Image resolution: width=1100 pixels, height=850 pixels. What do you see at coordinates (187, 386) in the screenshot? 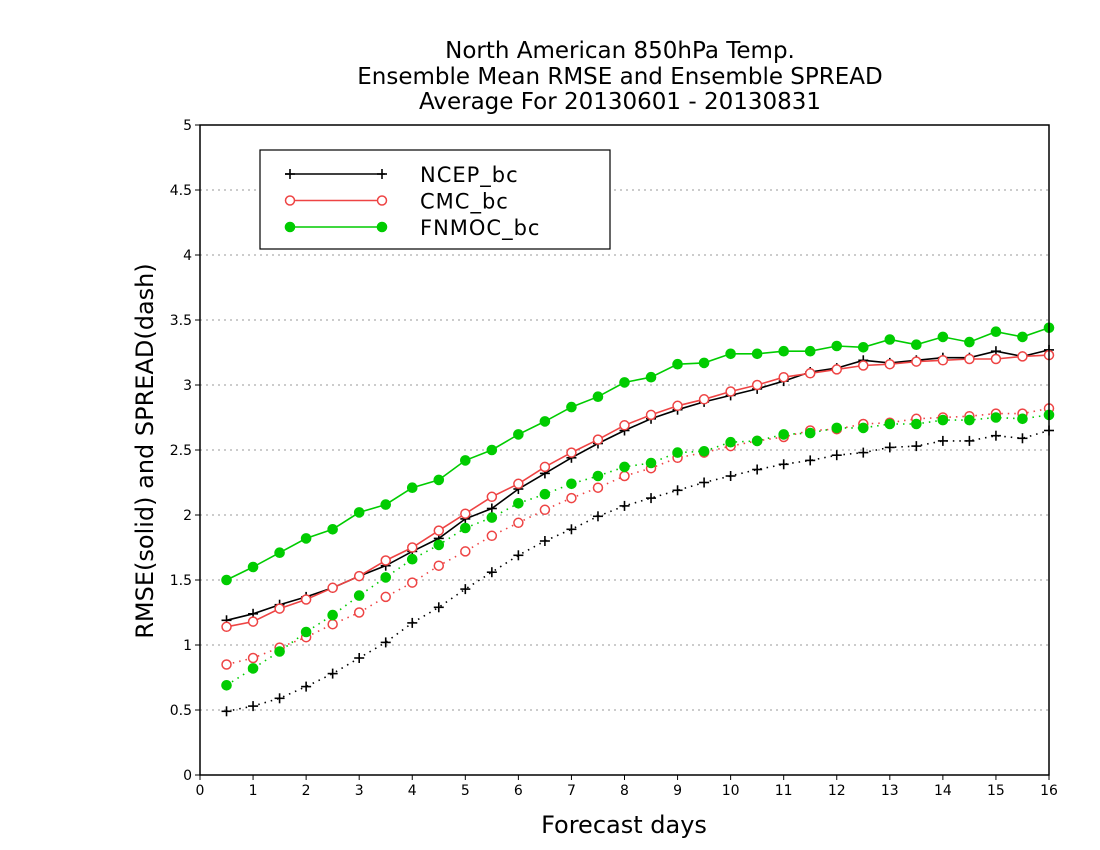
I see `y-tick-label: 3` at bounding box center [187, 386].